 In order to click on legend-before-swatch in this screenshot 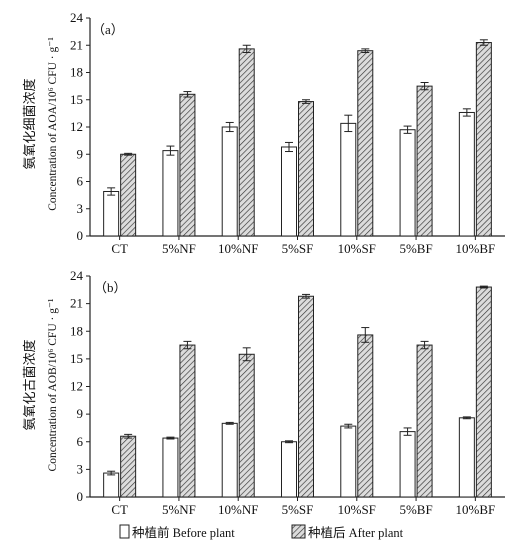, I will do `click(124, 531)`.